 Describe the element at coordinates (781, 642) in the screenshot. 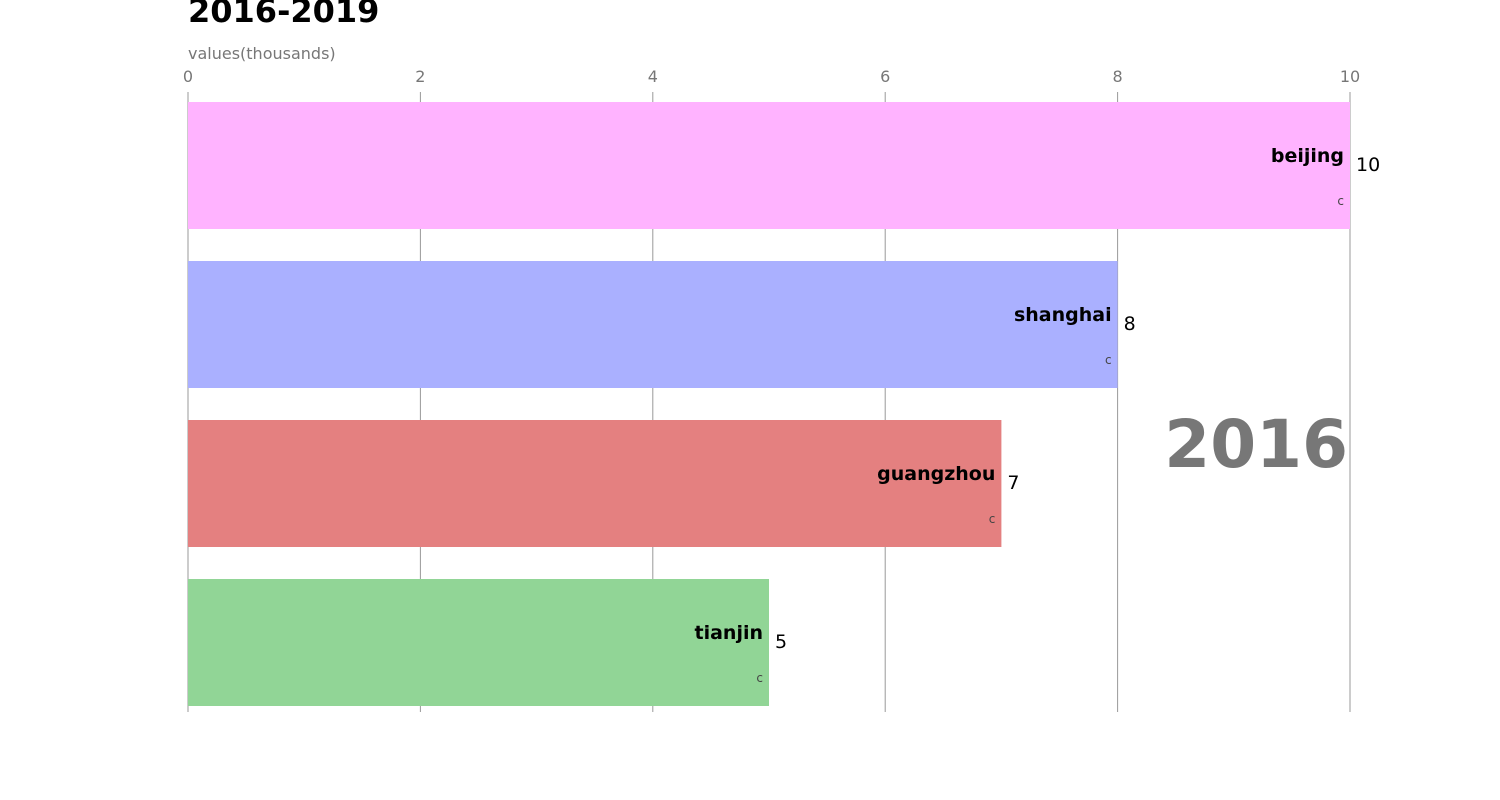

I see `bar-value-label: 5` at that location.